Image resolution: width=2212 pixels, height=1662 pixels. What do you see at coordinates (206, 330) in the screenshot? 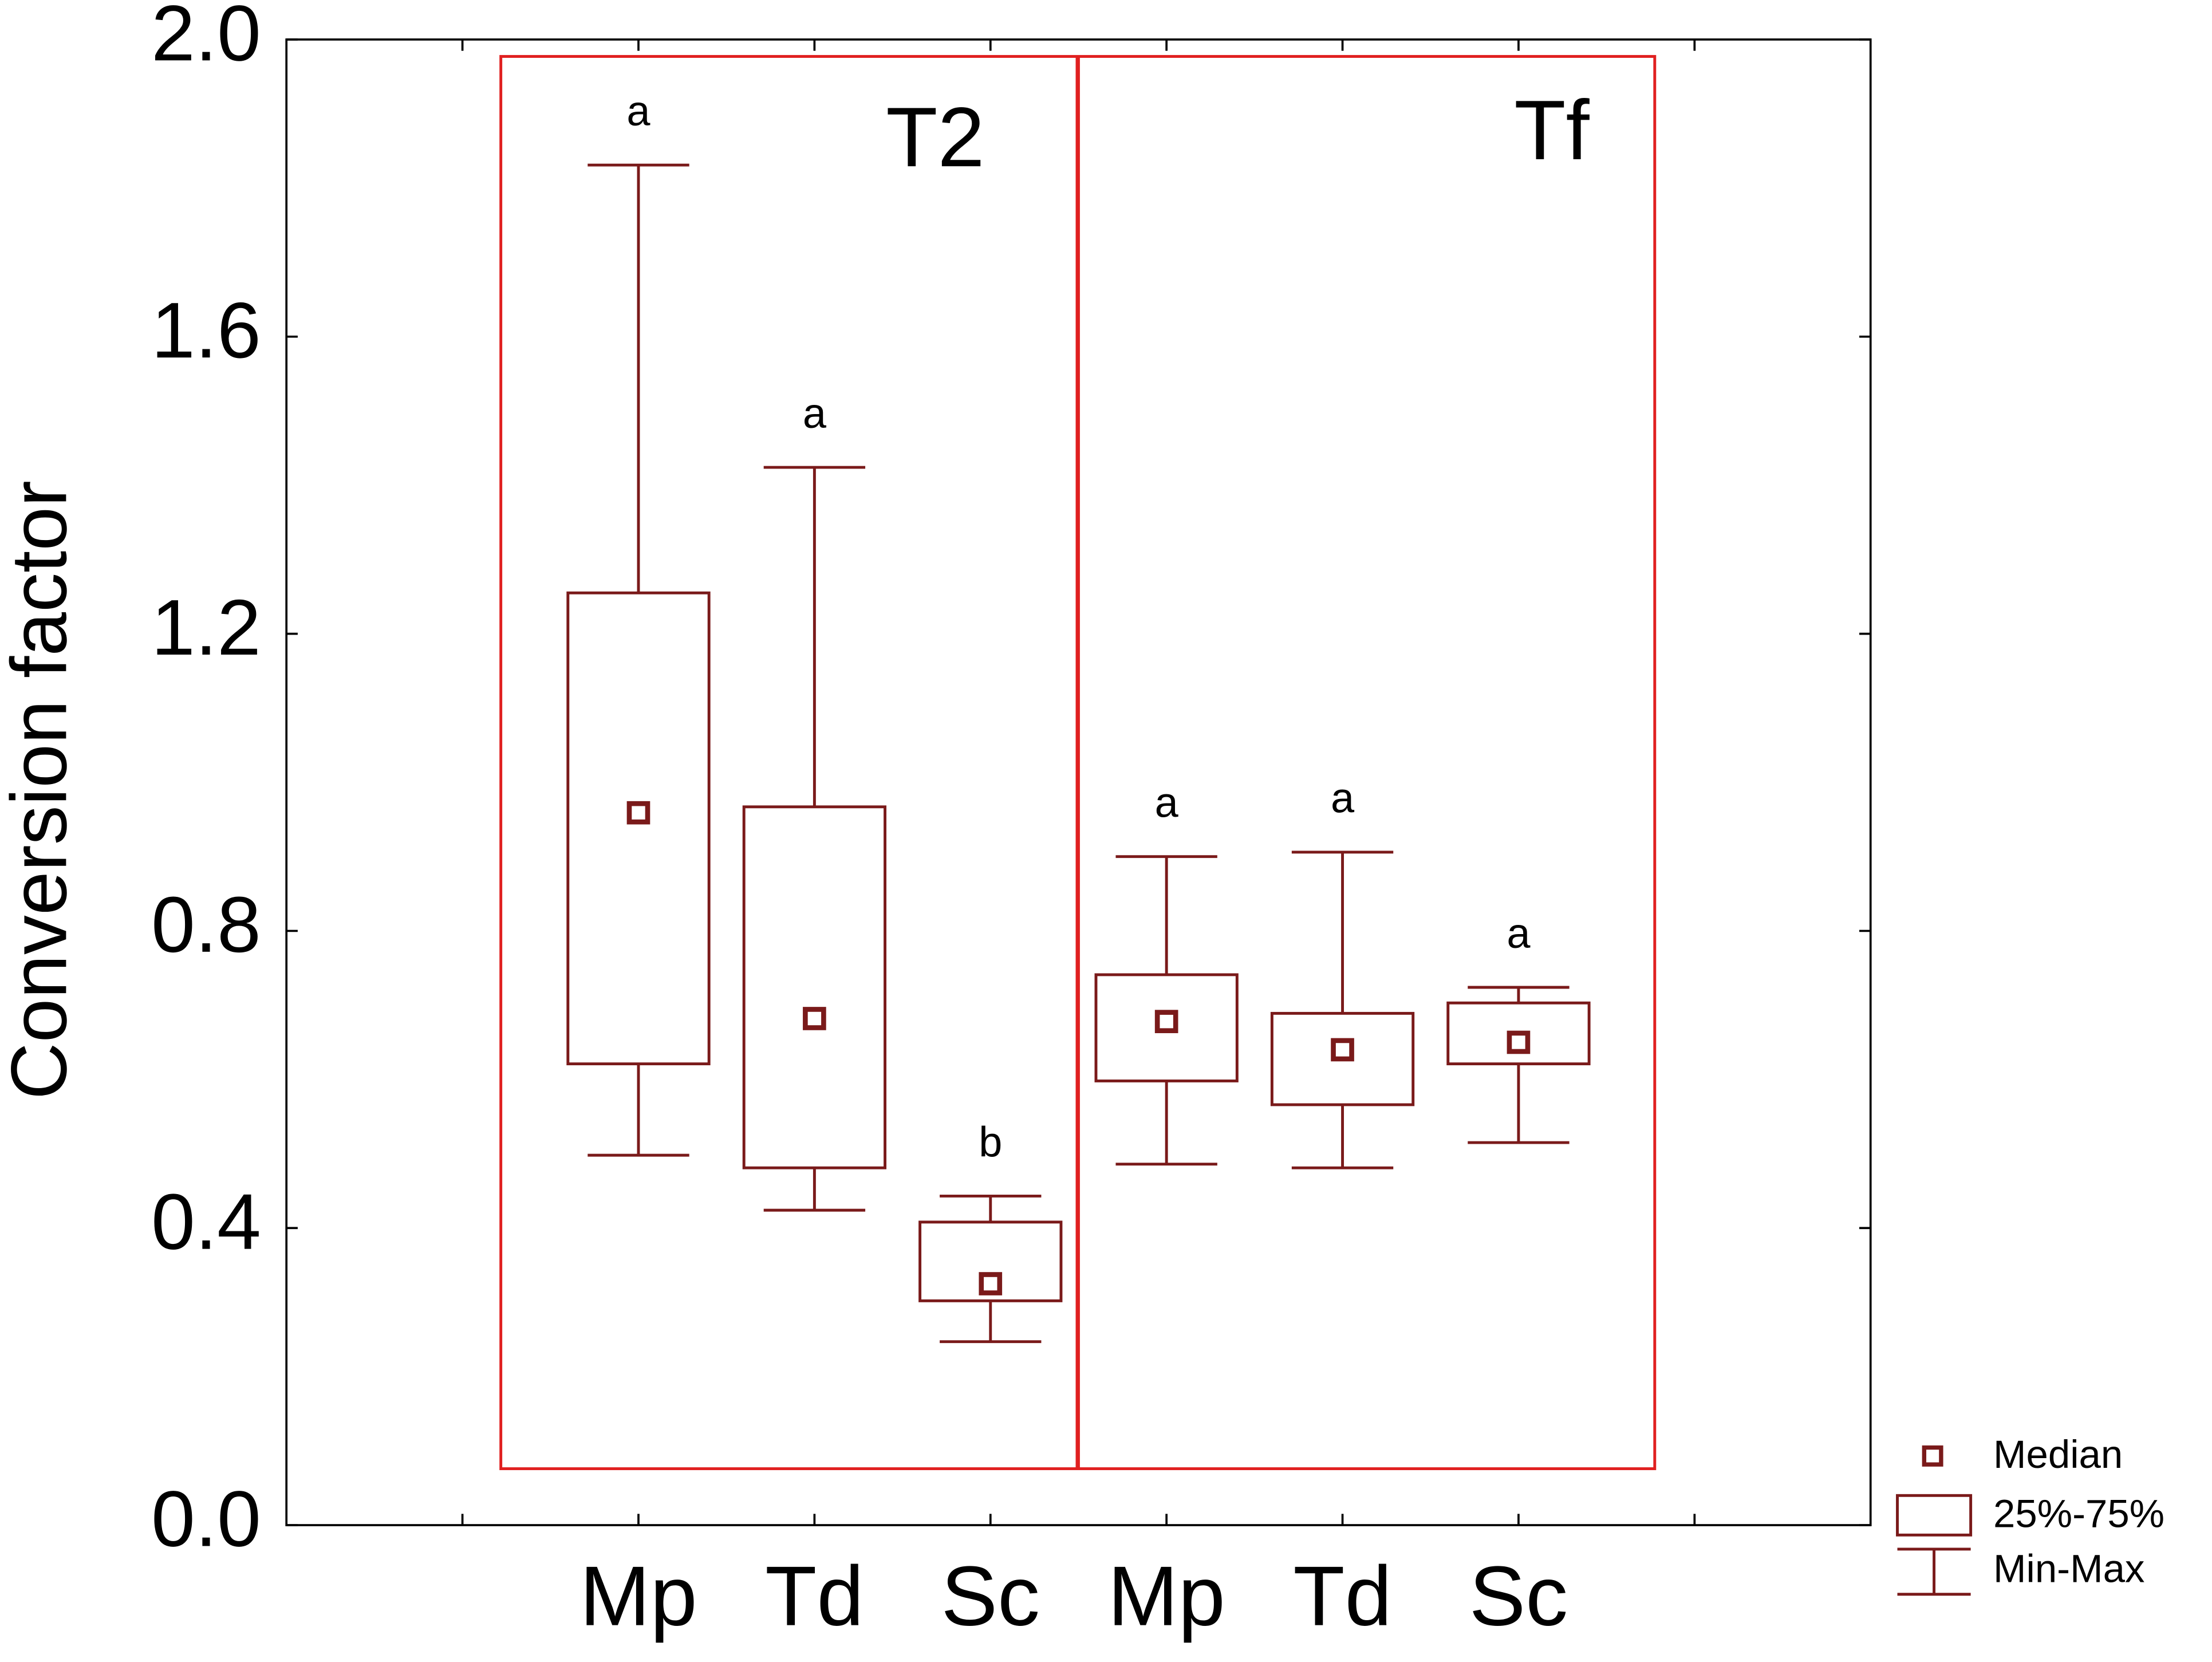
I see `y-tick-label: 1.6` at bounding box center [206, 330].